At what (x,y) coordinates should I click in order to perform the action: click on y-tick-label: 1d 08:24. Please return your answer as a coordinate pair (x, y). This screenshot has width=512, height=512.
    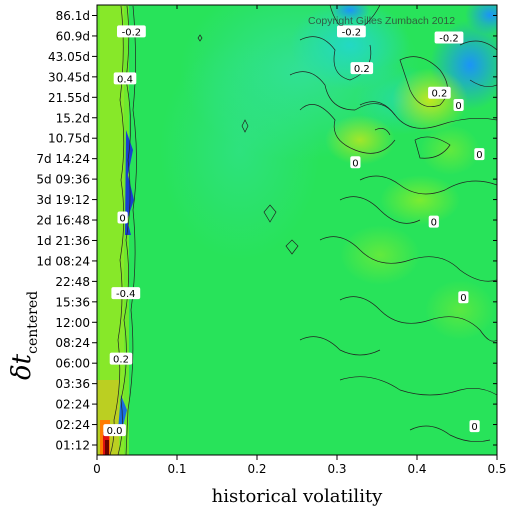
    Looking at the image, I should click on (63, 261).